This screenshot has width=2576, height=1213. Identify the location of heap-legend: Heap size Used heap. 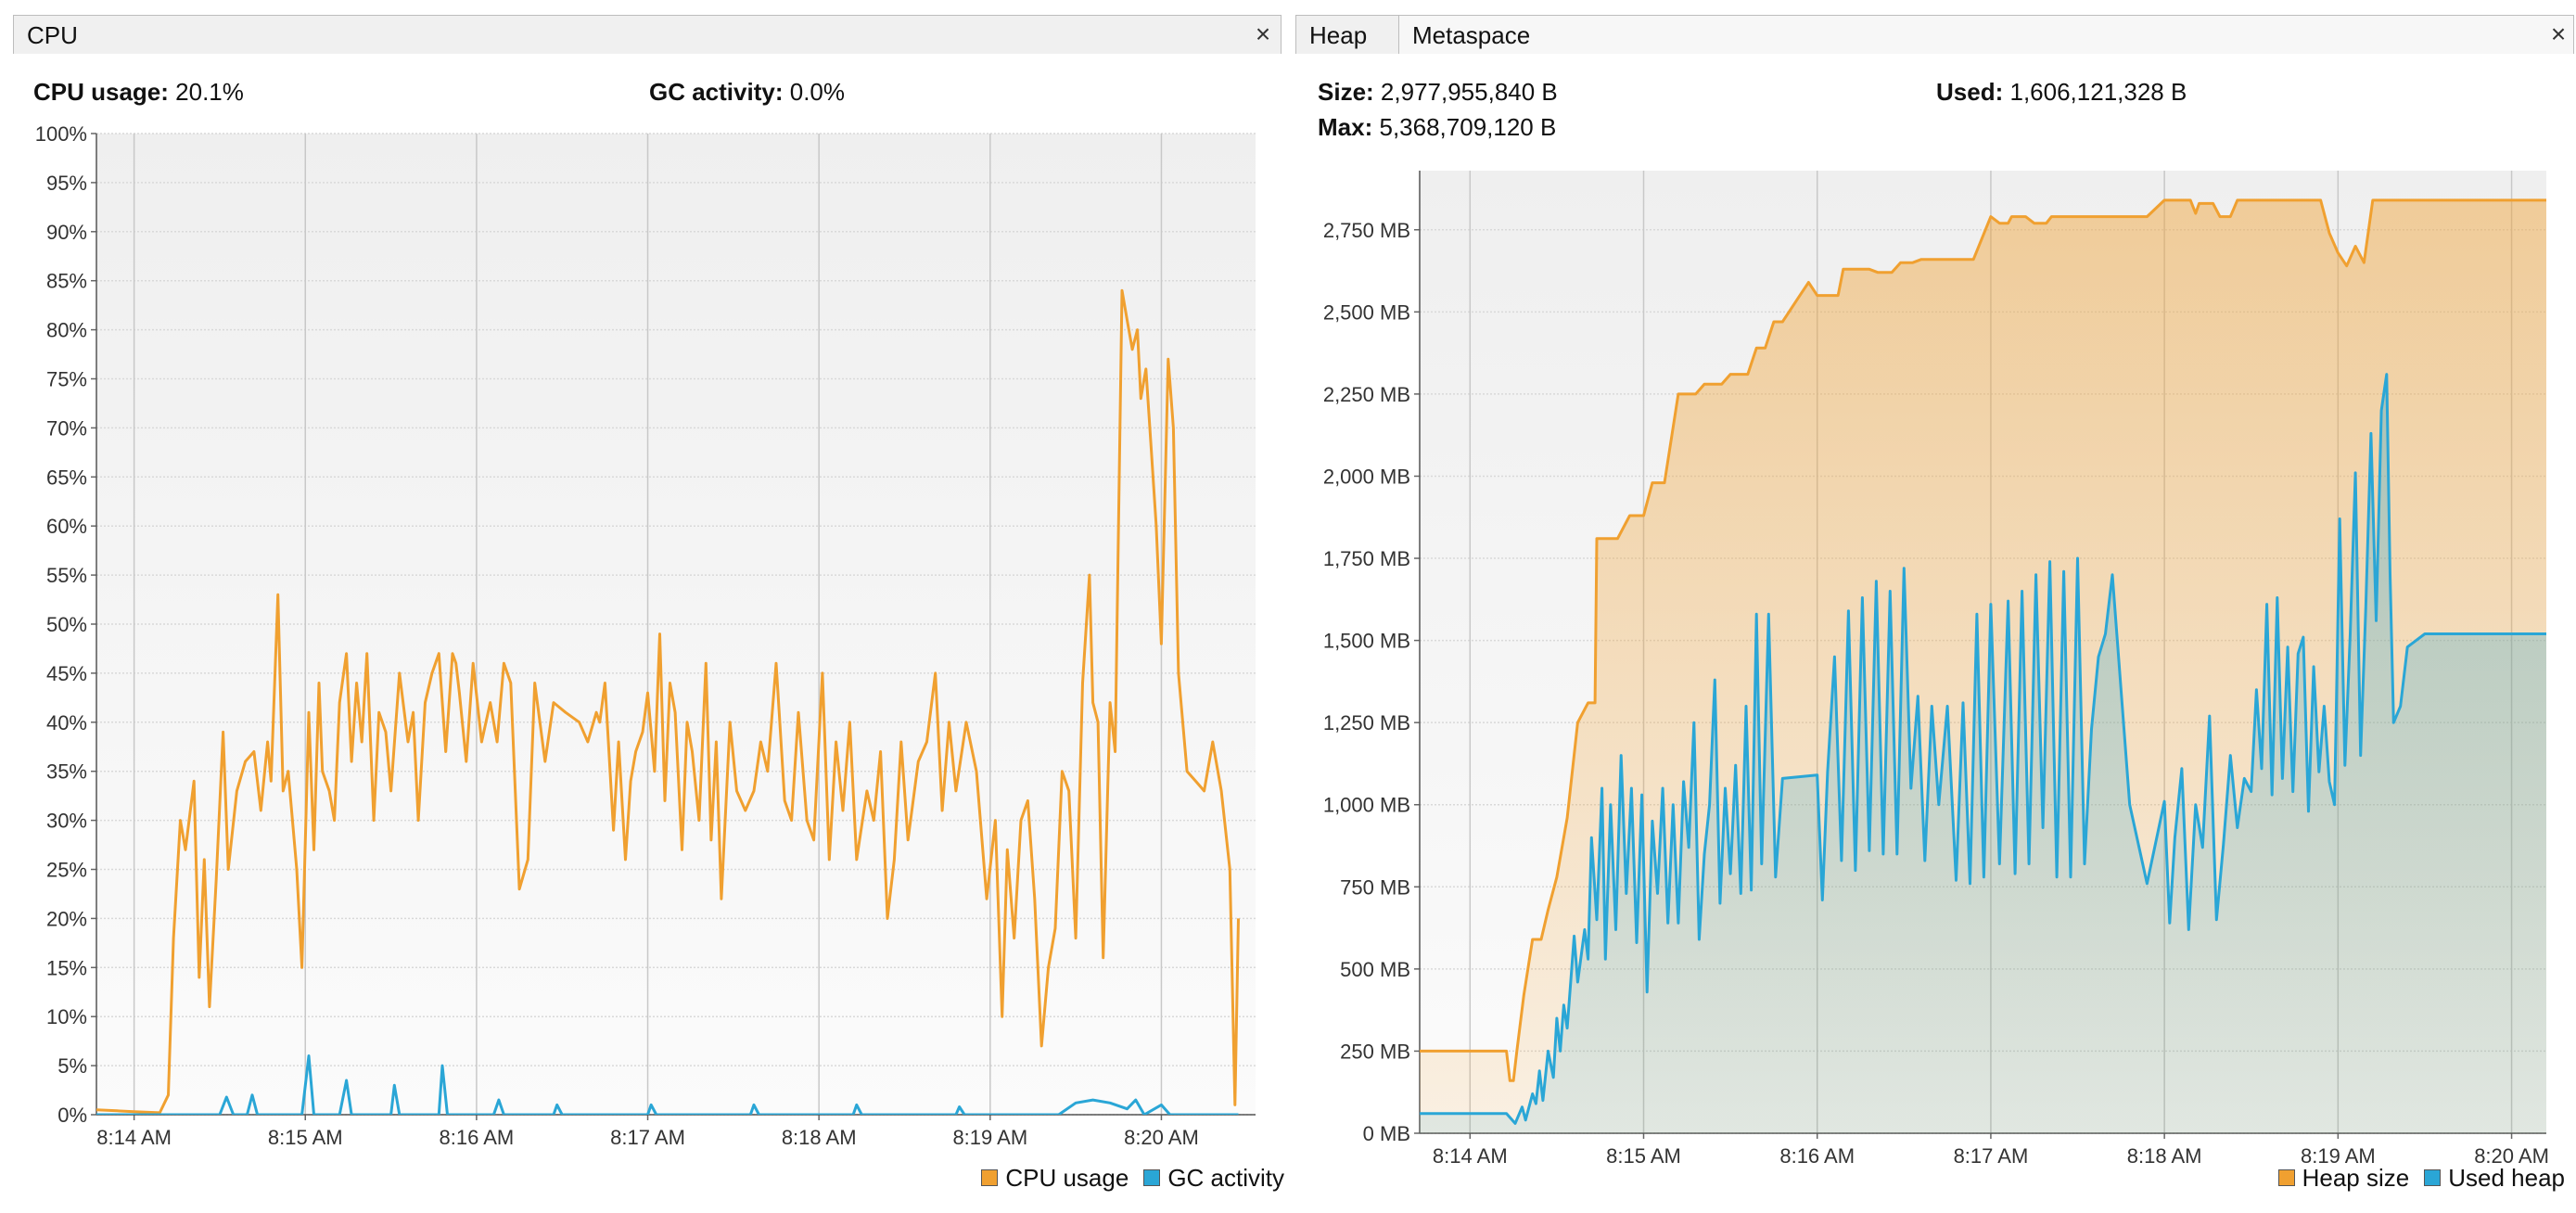
(2414, 1177).